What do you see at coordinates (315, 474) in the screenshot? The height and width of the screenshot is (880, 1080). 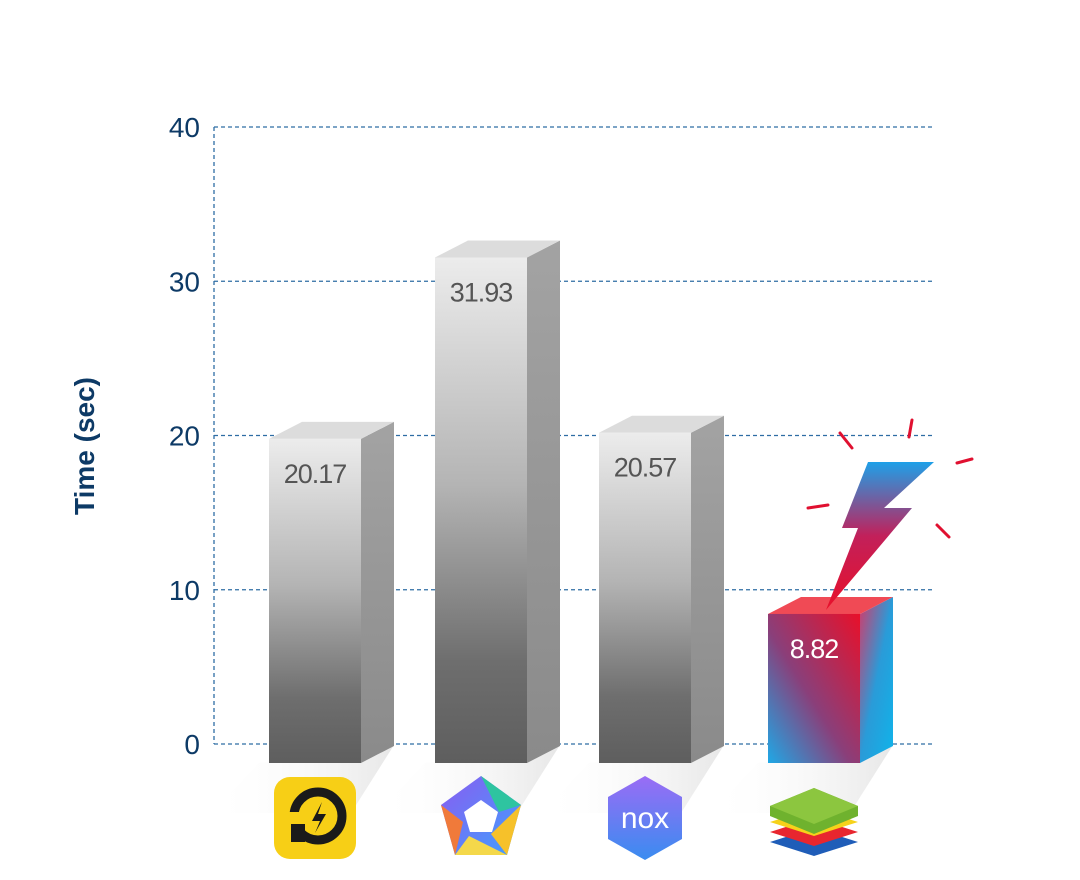 I see `bar-value-label: 20.17` at bounding box center [315, 474].